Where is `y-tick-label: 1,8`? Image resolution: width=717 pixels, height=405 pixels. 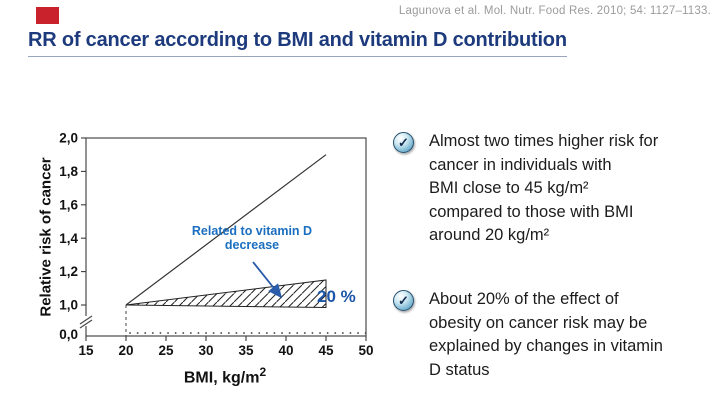 y-tick-label: 1,8 is located at coordinates (68, 171).